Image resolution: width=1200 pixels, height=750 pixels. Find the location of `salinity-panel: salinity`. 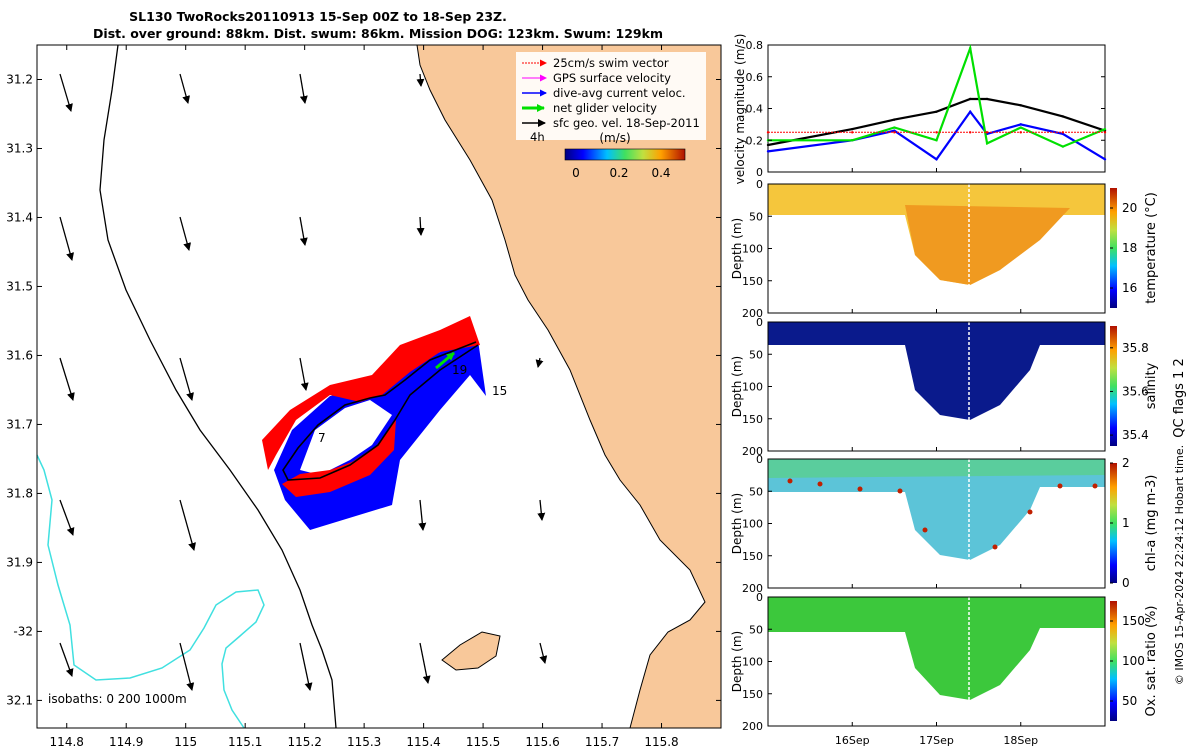

salinity-panel: salinity is located at coordinates (963, 386).